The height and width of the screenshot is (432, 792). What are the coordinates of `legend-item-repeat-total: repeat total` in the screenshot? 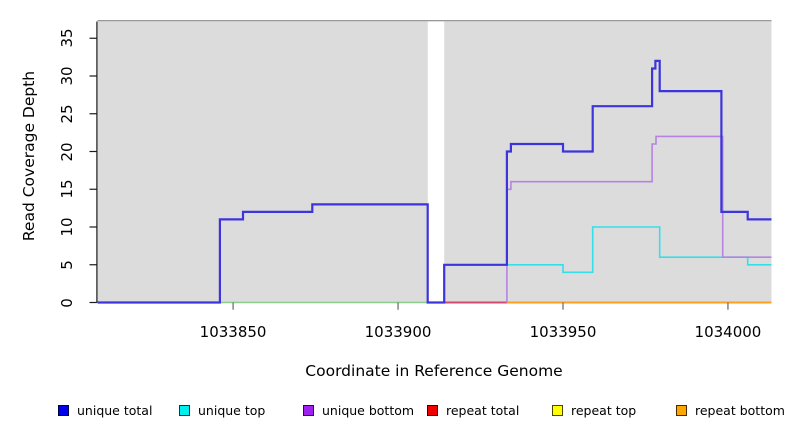 It's located at (473, 410).